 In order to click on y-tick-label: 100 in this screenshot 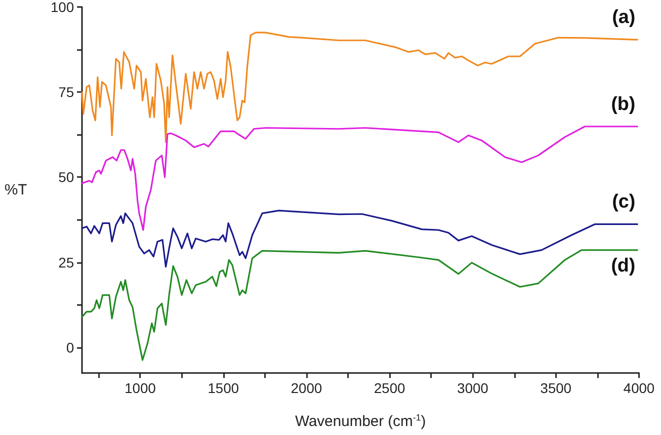, I will do `click(62, 7)`.